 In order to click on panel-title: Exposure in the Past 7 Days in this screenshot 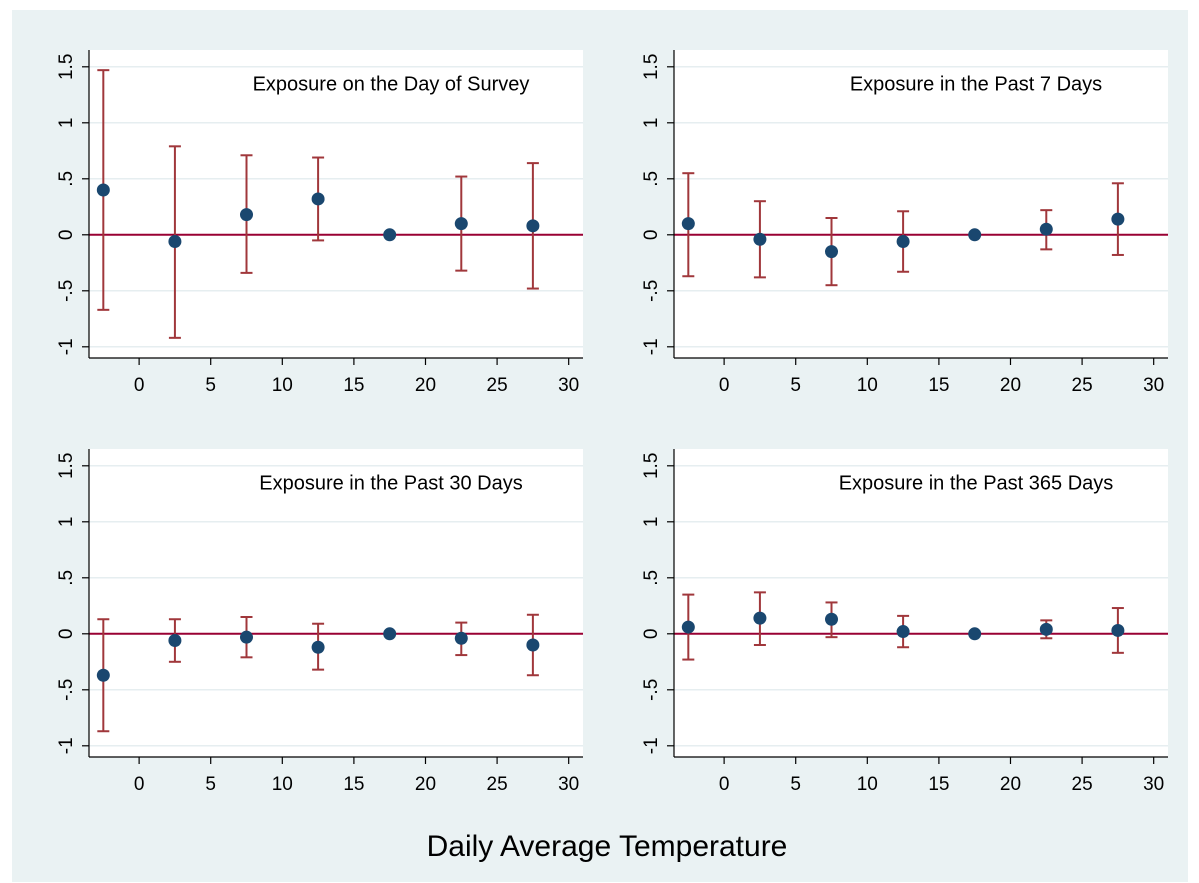, I will do `click(976, 84)`.